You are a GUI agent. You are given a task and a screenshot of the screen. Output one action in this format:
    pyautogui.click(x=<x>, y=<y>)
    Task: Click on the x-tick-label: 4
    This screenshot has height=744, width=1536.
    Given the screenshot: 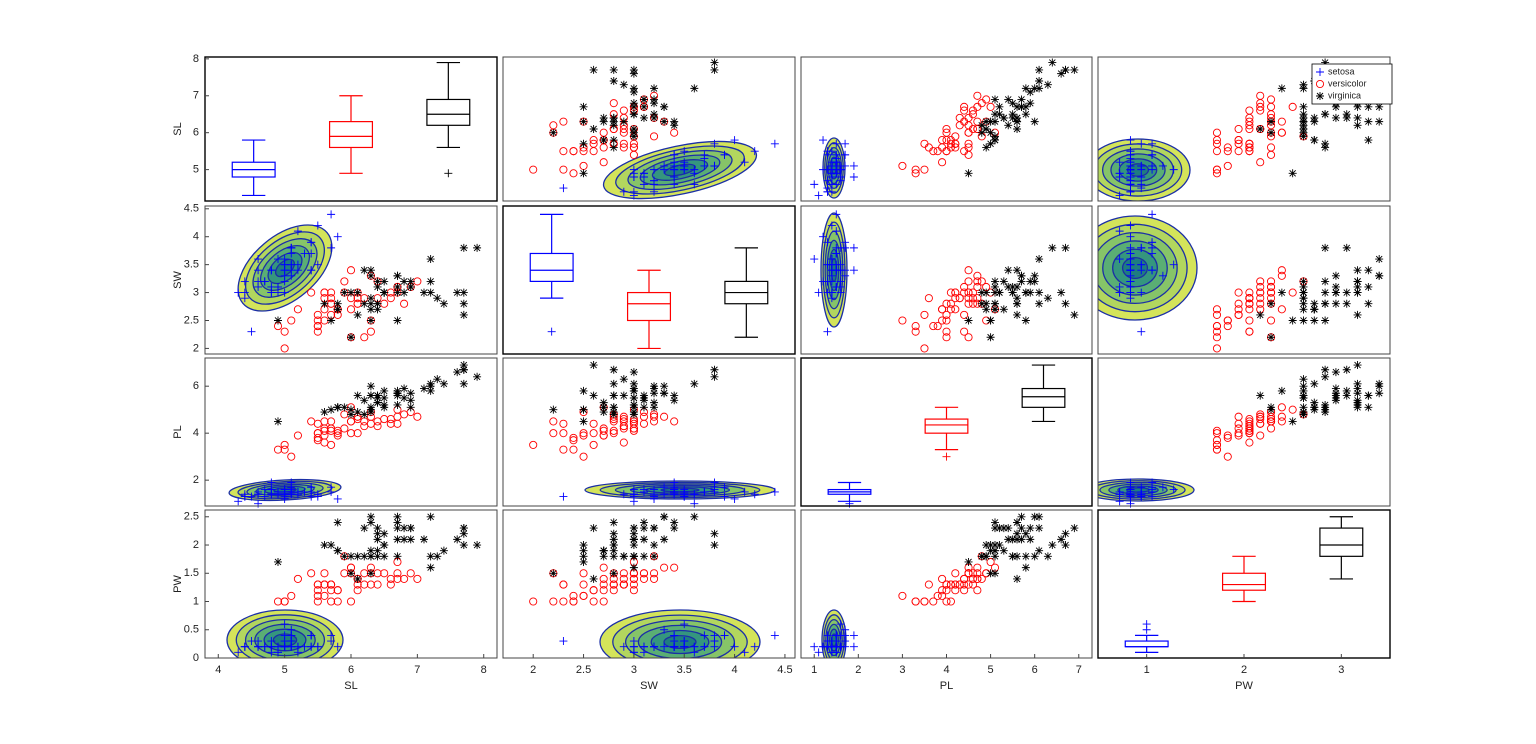 What is the action you would take?
    pyautogui.click(x=218, y=670)
    